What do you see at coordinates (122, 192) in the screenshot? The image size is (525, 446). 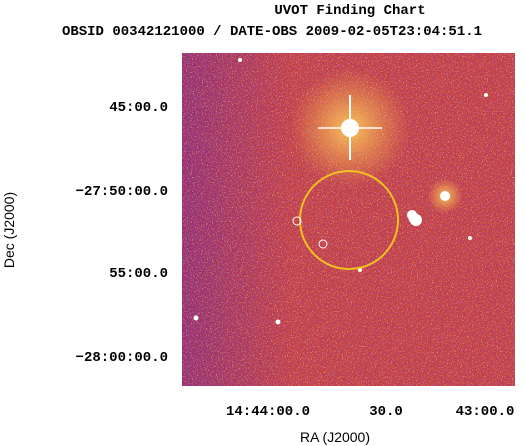 I see `y-tick-label: −27:50:00.0` at bounding box center [122, 192].